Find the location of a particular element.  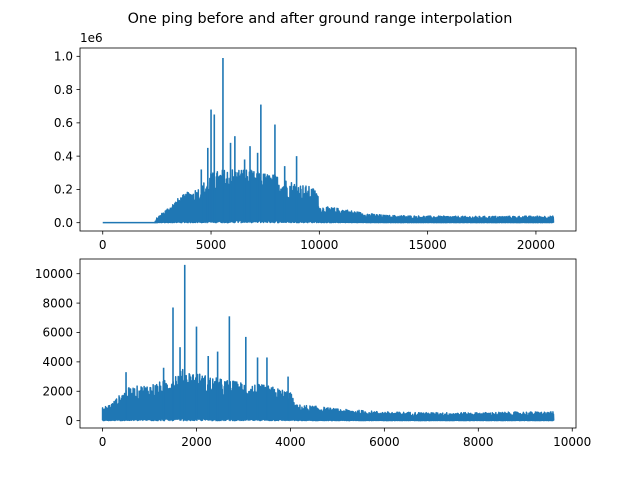

x-tick-label: 20000 is located at coordinates (536, 245).